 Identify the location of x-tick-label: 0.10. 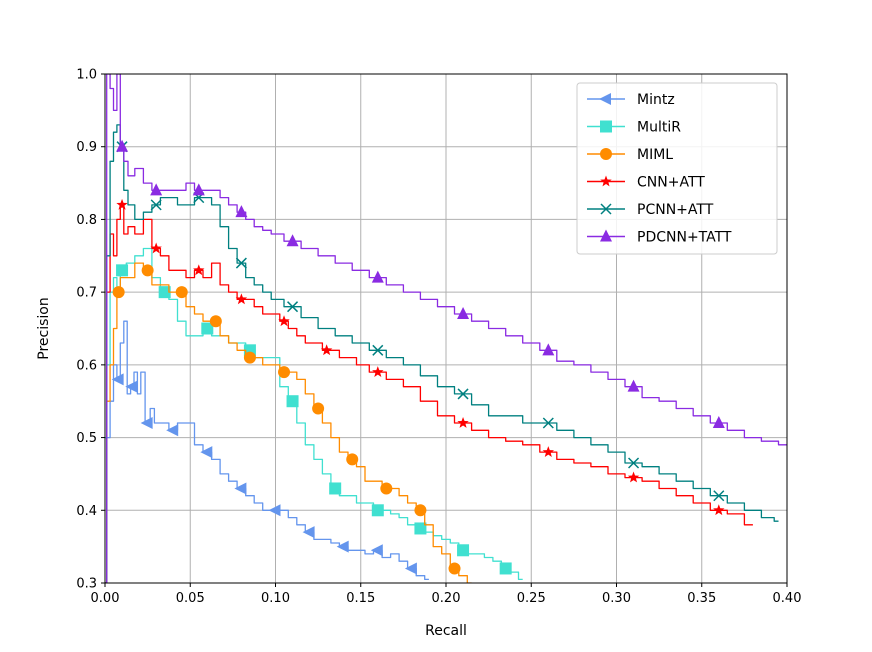
(275, 598).